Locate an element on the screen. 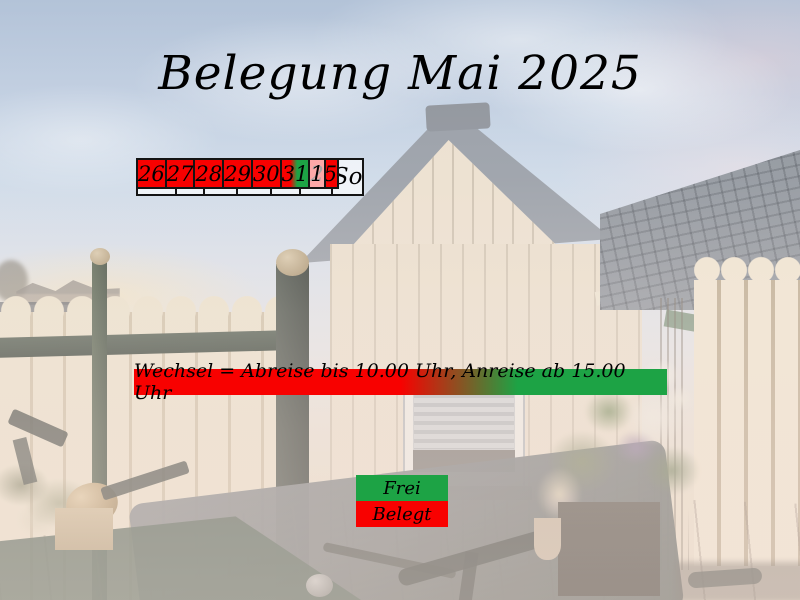 The image size is (800, 600). day-cell: 26 is located at coordinates (151, 173).